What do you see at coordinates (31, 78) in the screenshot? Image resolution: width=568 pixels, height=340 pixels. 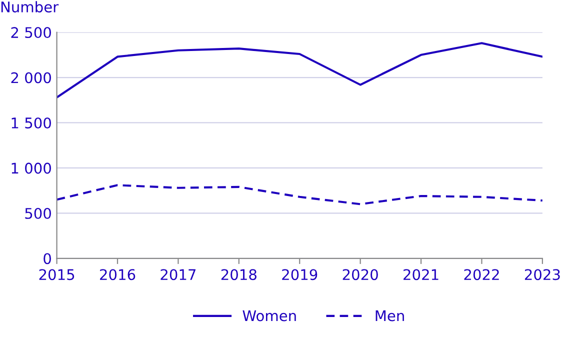 I see `y-tick-label: 2 000` at bounding box center [31, 78].